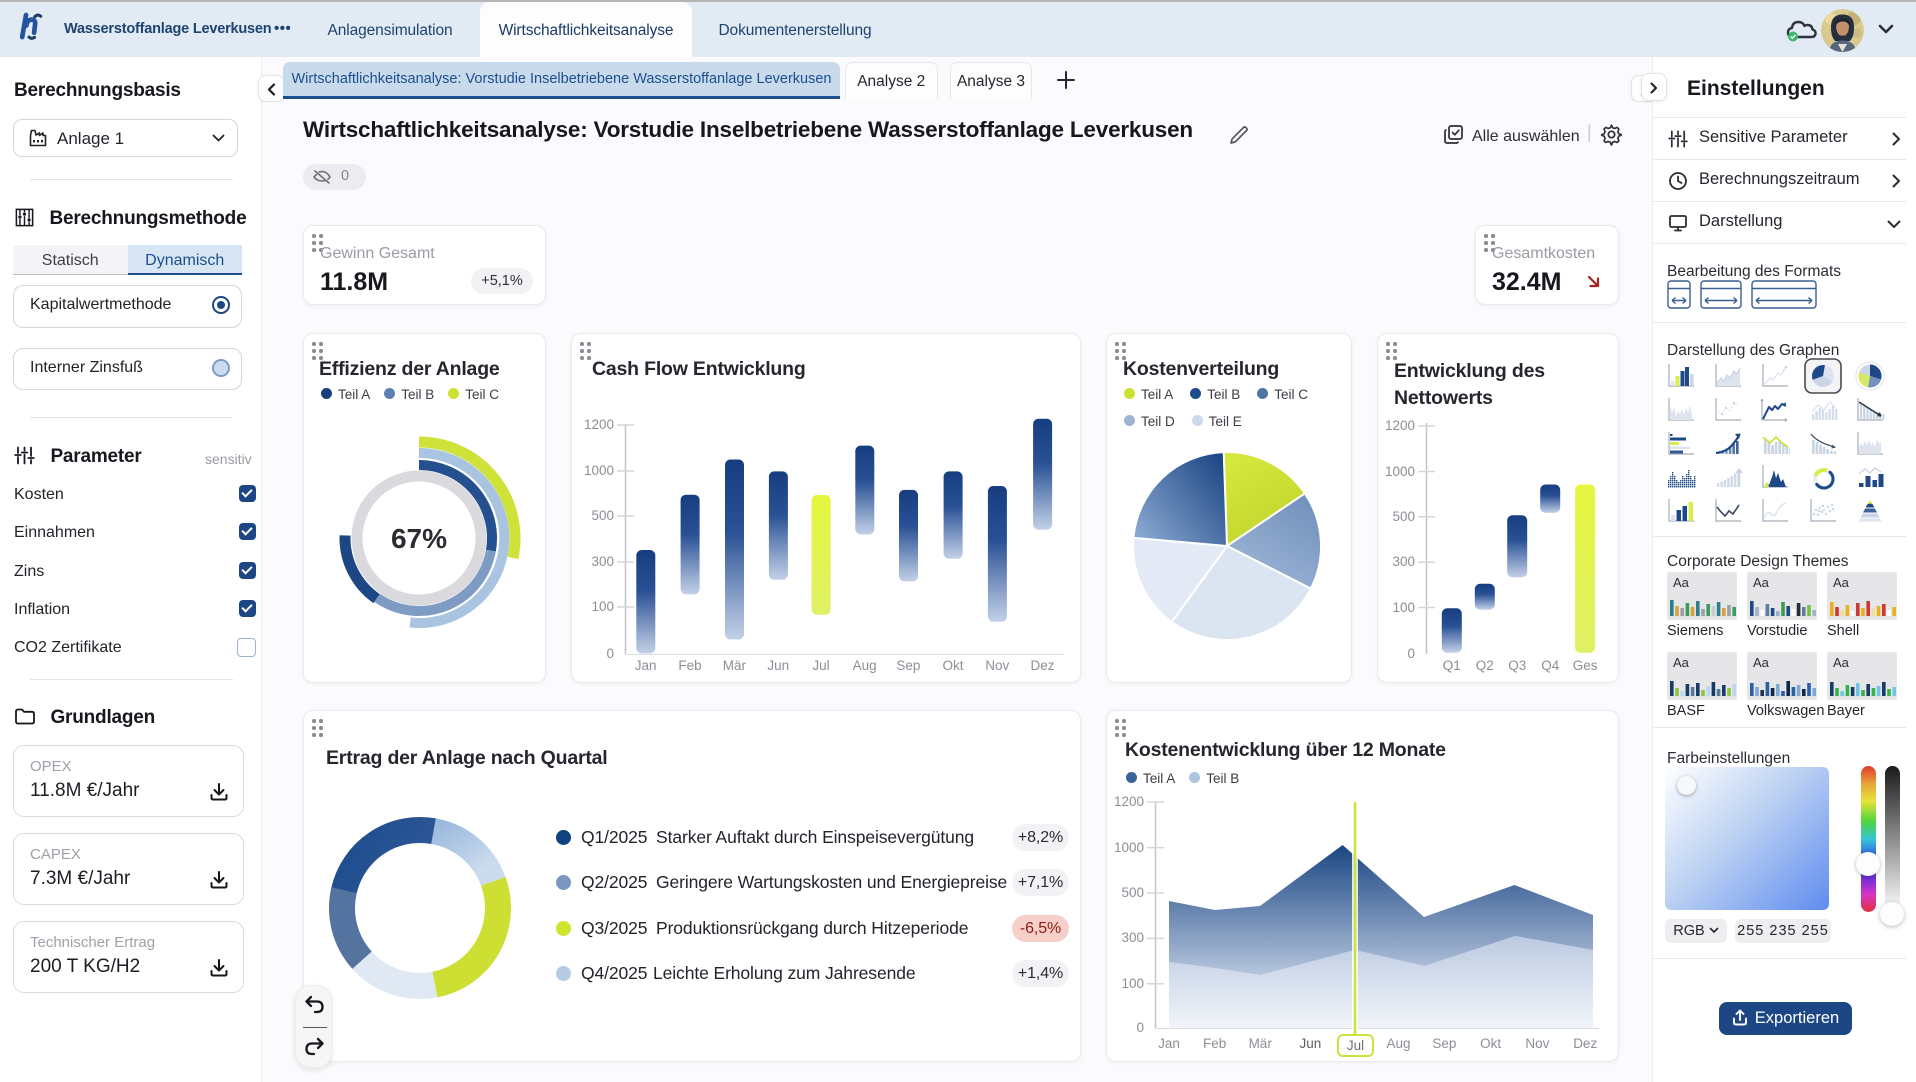 The height and width of the screenshot is (1082, 1916). What do you see at coordinates (1517, 665) in the screenshot?
I see `svg-text: Q3` at bounding box center [1517, 665].